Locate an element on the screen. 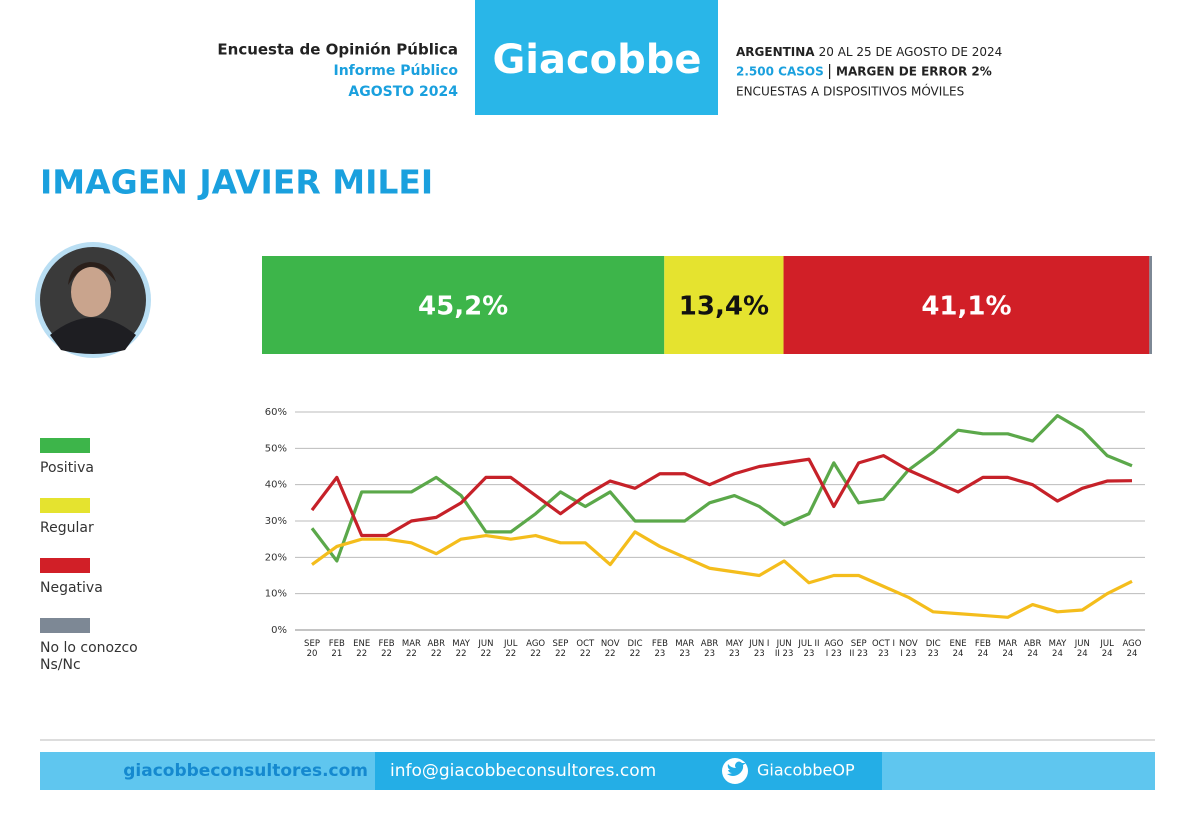 The image size is (1200, 835). x-tick-label: FEB 23 is located at coordinates (660, 649).